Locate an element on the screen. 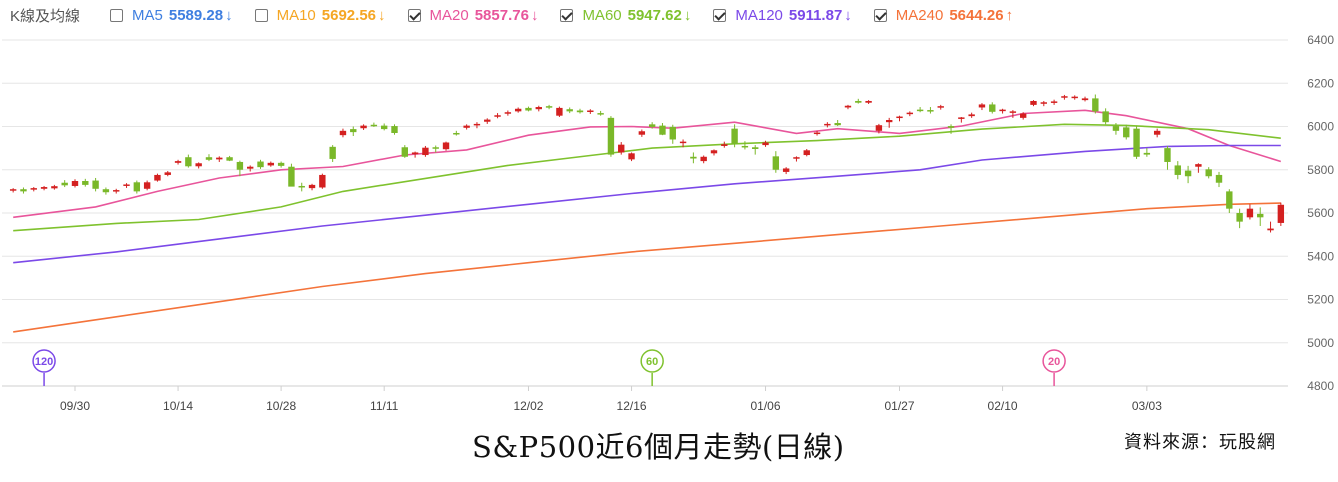 This screenshot has height=482, width=1338. y-axis: 6400 6200 6000 5800 5600 5400 5200 5000 4800 is located at coordinates (1320, 213).